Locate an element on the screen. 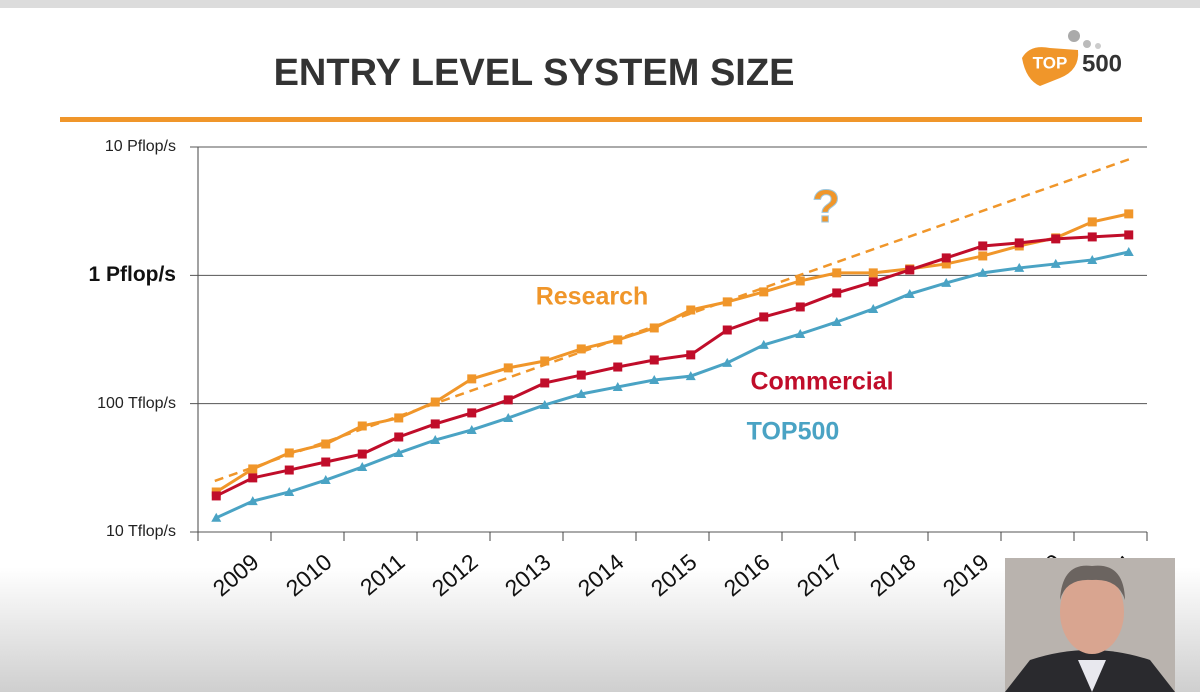 Image resolution: width=1200 pixels, height=692 pixels. frame-top is located at coordinates (600, 4).